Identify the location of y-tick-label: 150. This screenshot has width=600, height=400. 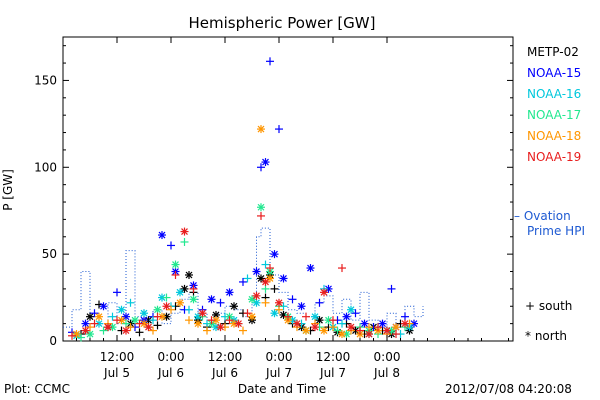
(45, 80).